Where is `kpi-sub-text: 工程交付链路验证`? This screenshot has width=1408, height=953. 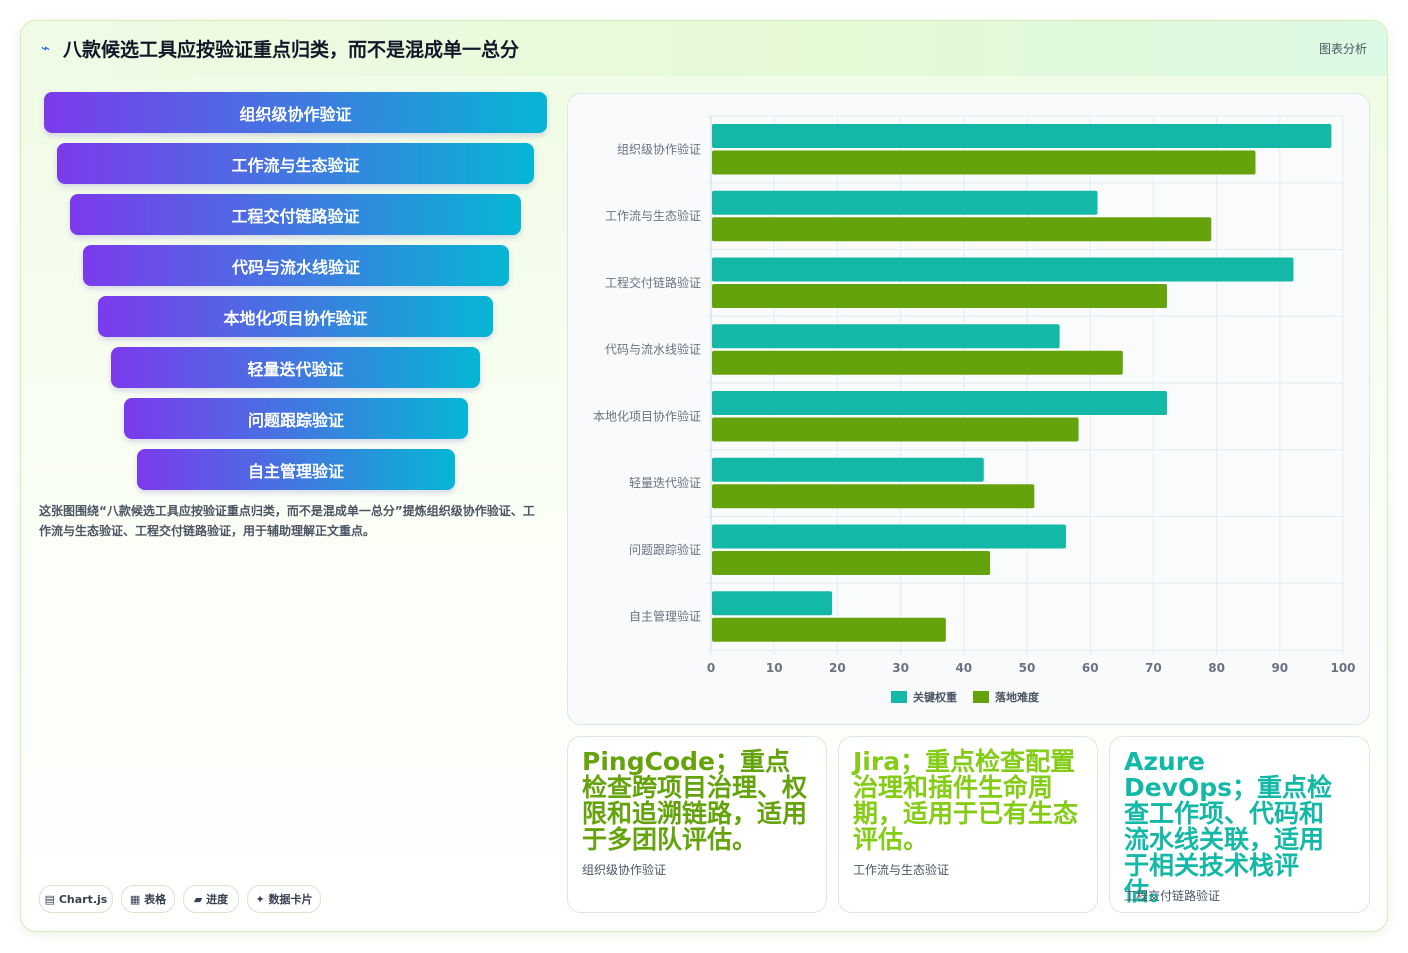
kpi-sub-text: 工程交付链路验证 is located at coordinates (1172, 896).